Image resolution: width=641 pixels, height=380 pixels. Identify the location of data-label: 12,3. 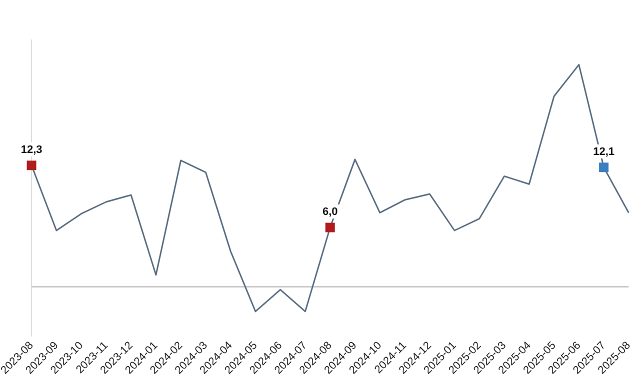
(31, 150).